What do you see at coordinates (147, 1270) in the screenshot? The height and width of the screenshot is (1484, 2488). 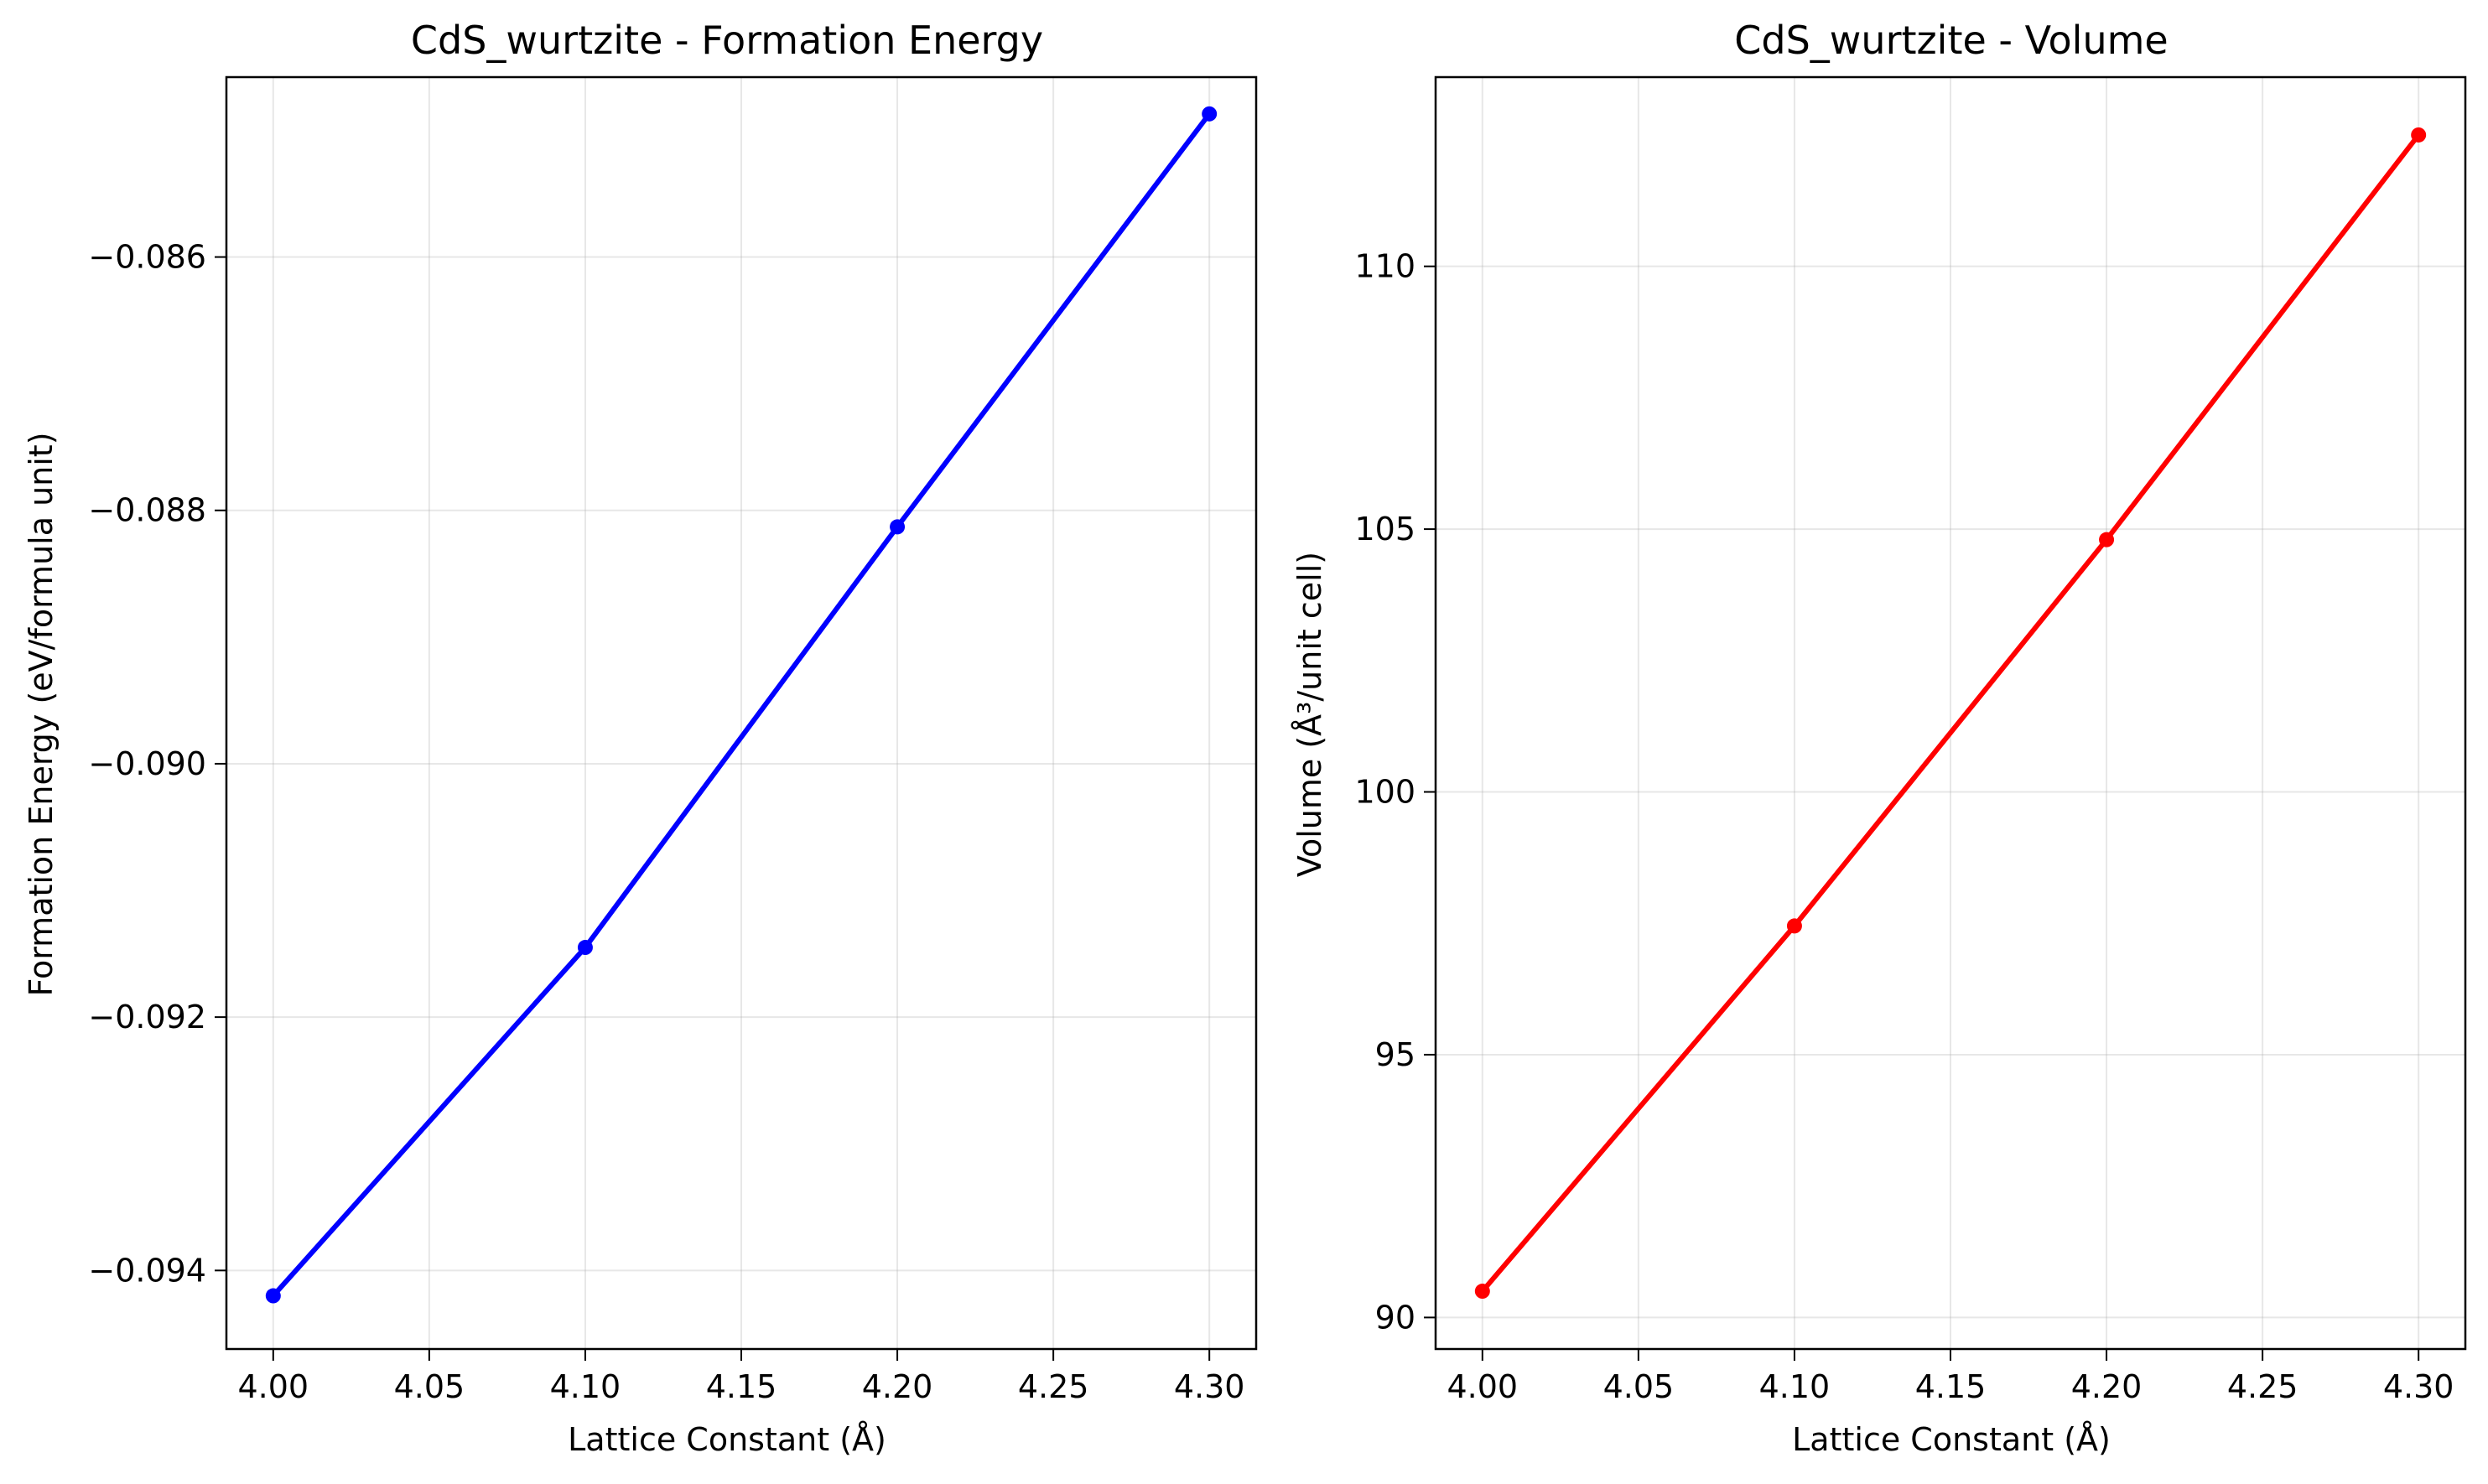 I see `formation-energy-y-tick-label: −0.094` at bounding box center [147, 1270].